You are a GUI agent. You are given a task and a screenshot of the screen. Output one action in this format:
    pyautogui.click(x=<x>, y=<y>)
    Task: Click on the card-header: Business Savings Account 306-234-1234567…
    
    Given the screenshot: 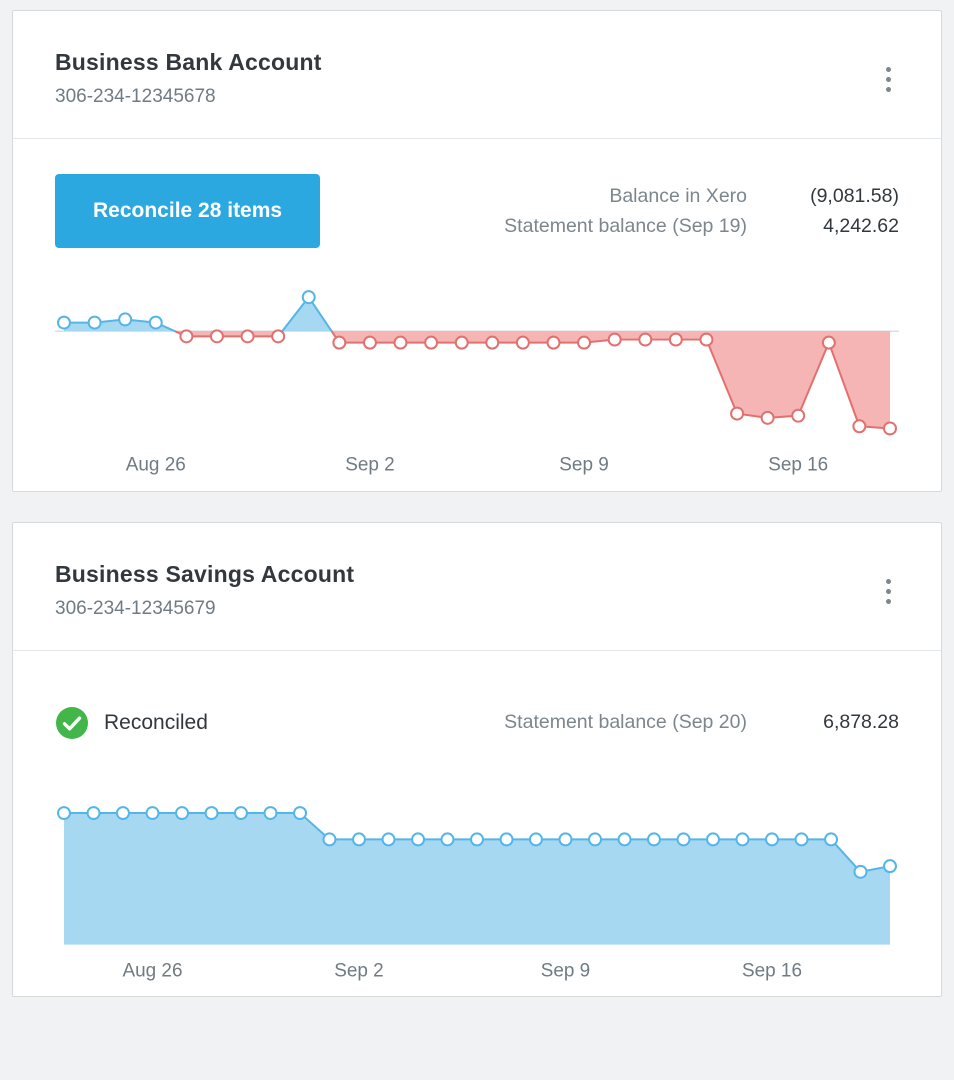 What is the action you would take?
    pyautogui.click(x=477, y=590)
    